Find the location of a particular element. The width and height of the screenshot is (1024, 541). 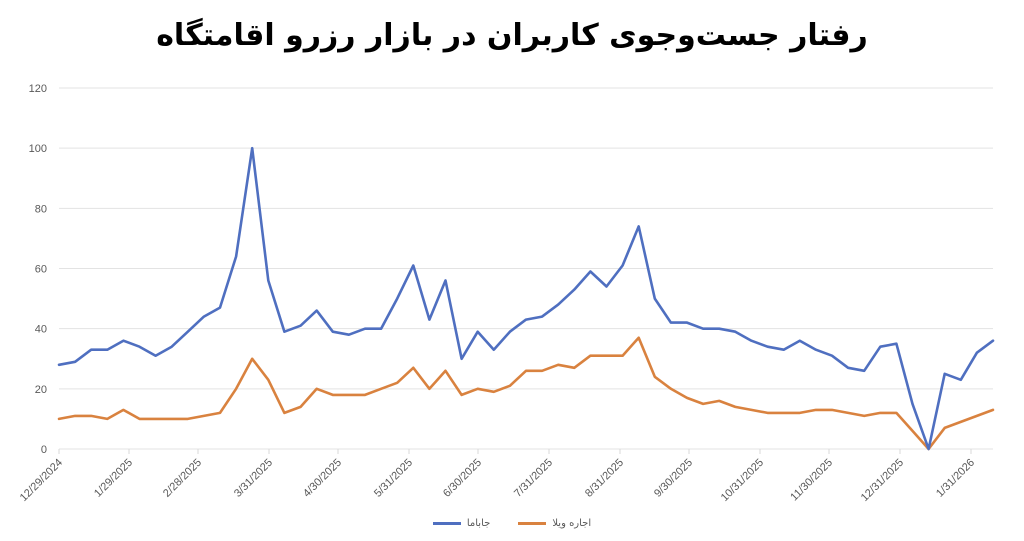

x-tick-label: 4/30/2025 is located at coordinates (322, 478).